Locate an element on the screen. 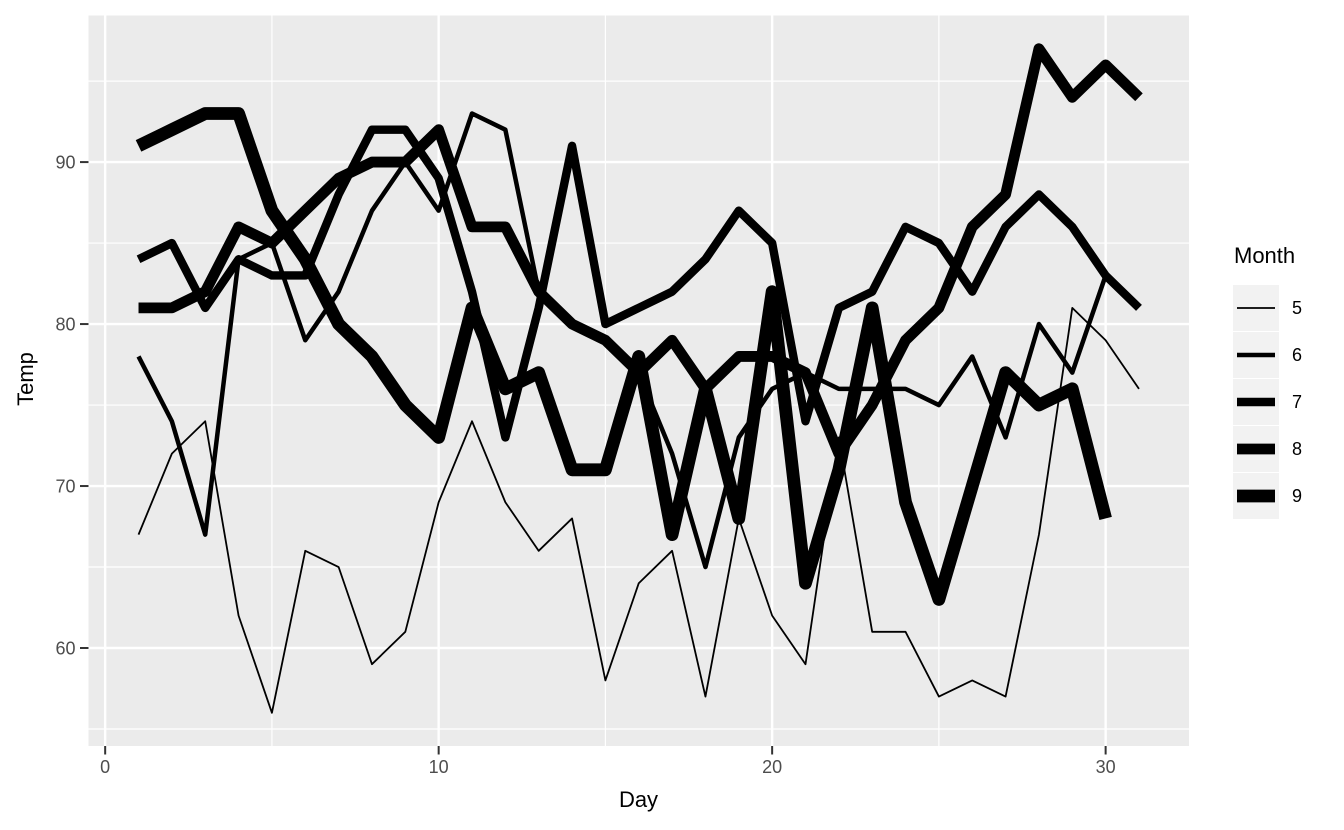 The height and width of the screenshot is (830, 1344). y-axis-title: Temp is located at coordinates (25, 379).